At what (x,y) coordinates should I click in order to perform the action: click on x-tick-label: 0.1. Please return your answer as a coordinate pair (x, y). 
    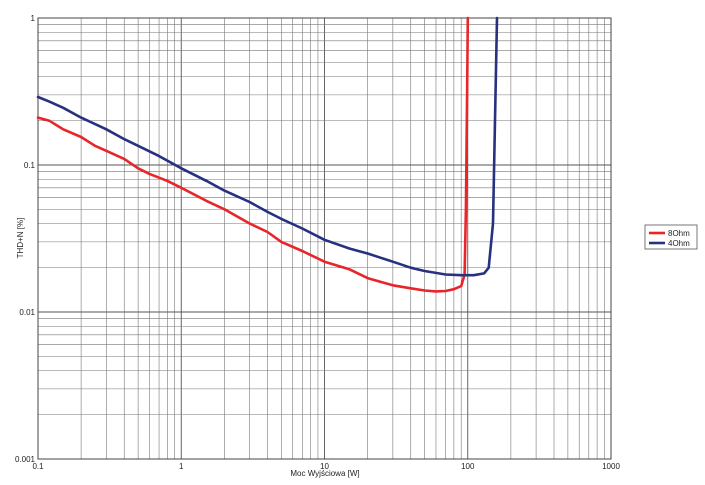
    Looking at the image, I should click on (38, 466).